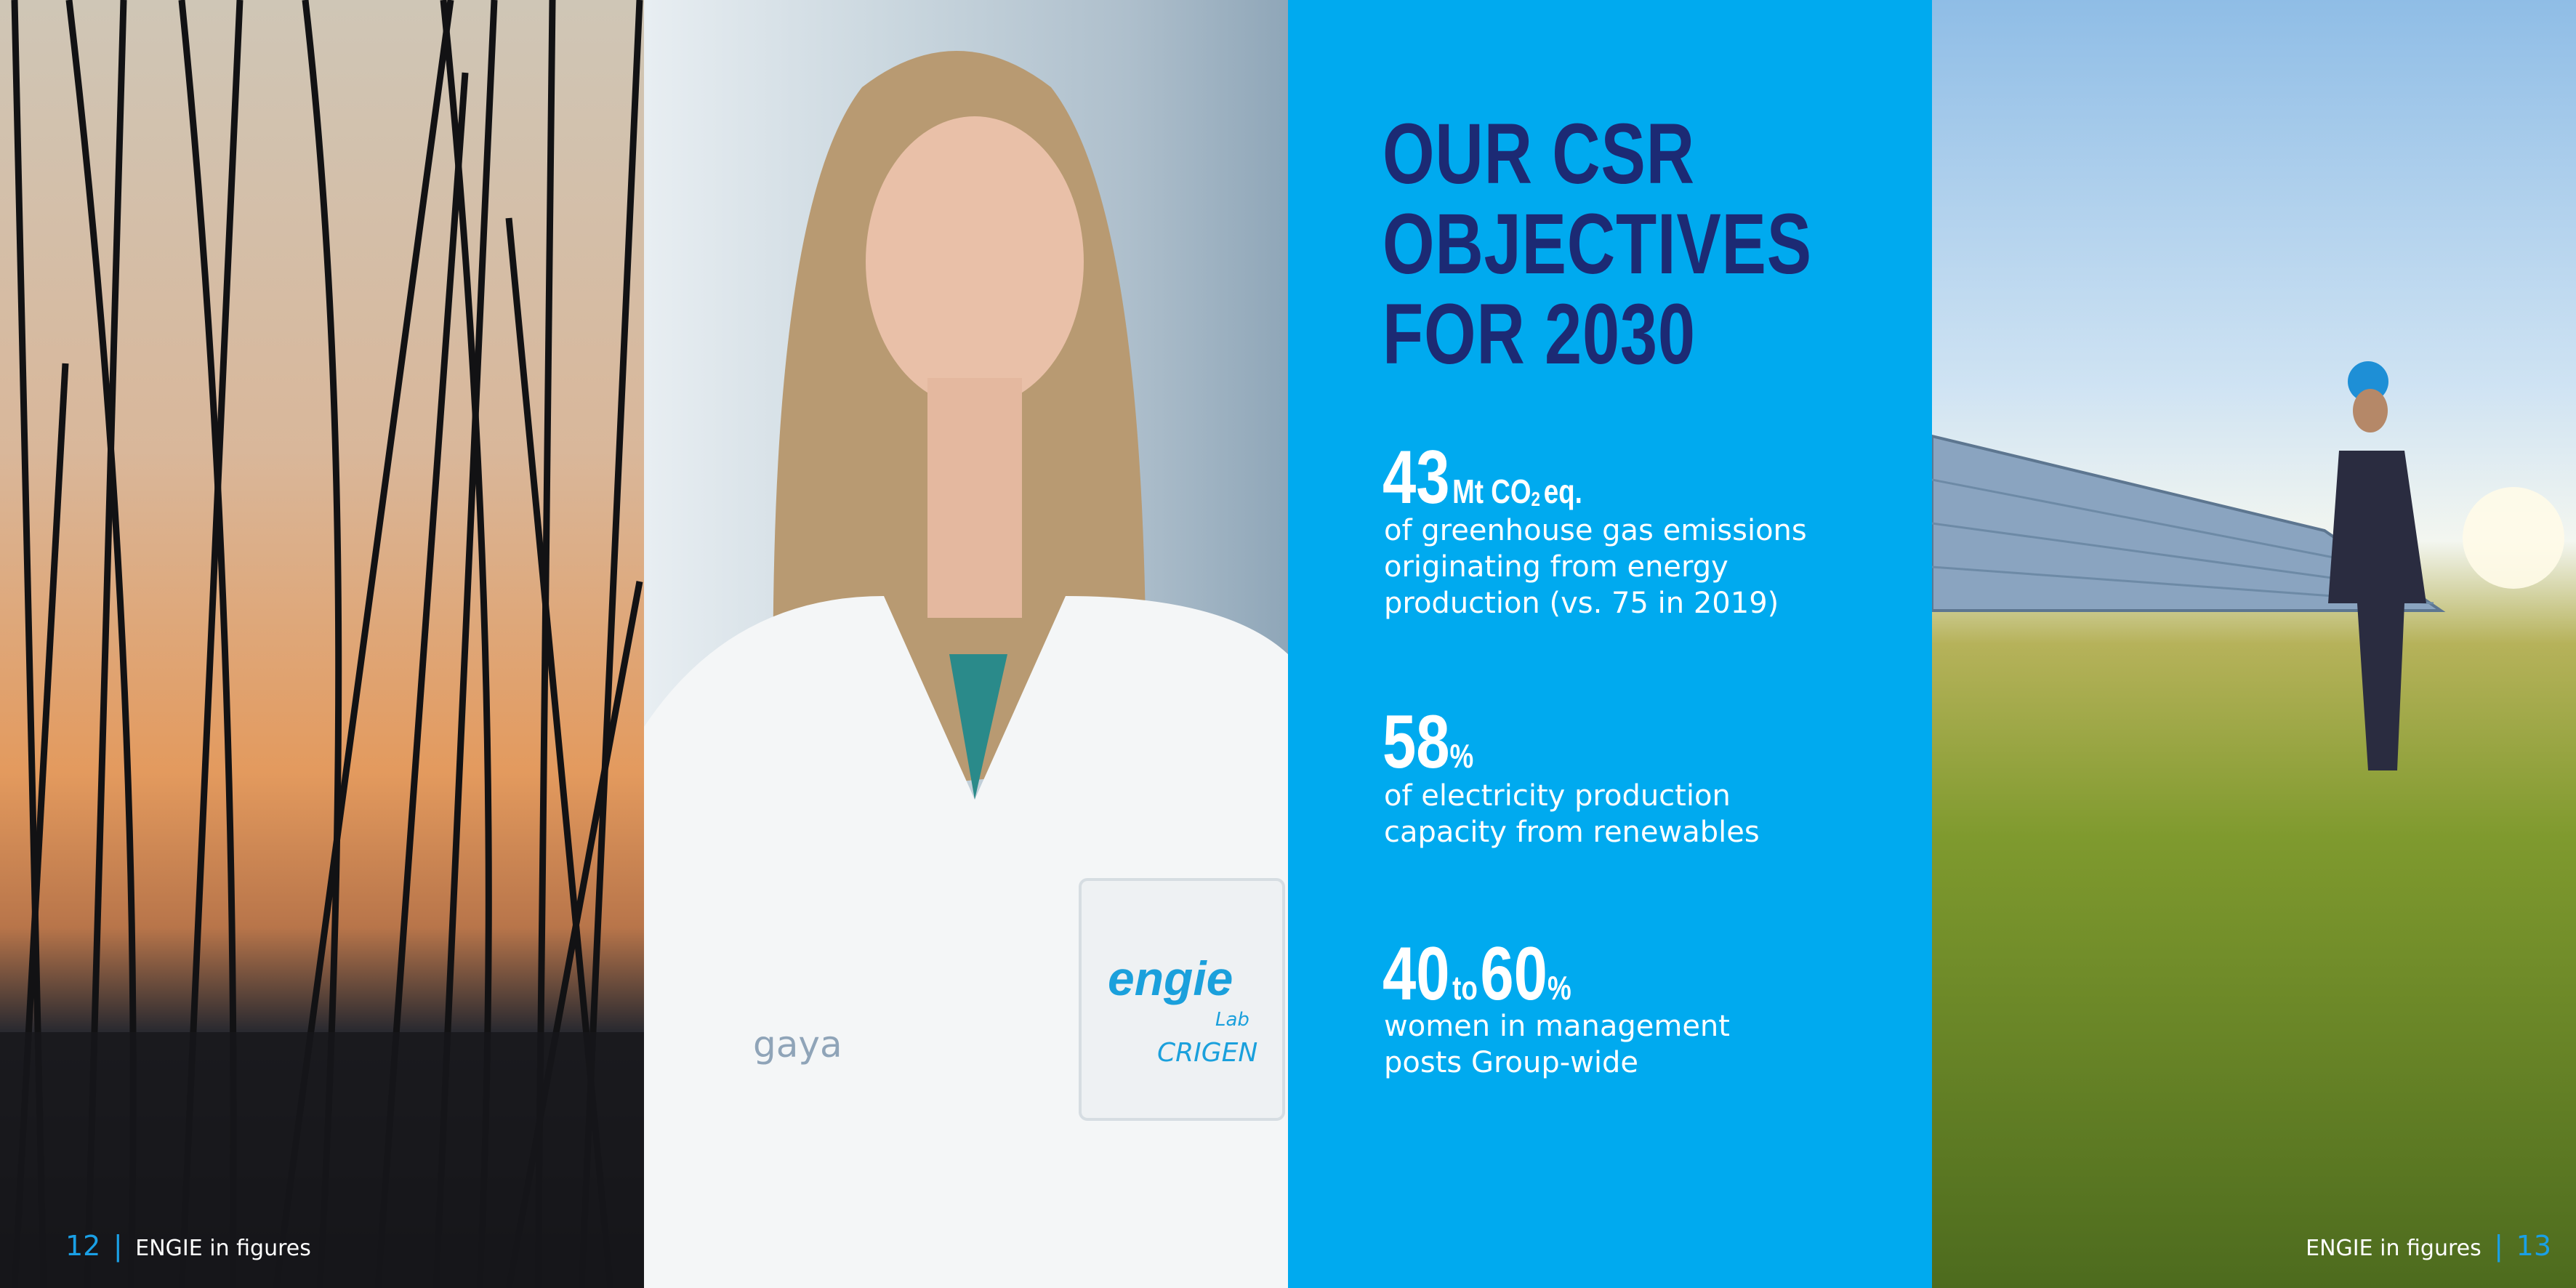 Image resolution: width=2576 pixels, height=1288 pixels. What do you see at coordinates (1170, 978) in the screenshot?
I see `coat-brand: engie` at bounding box center [1170, 978].